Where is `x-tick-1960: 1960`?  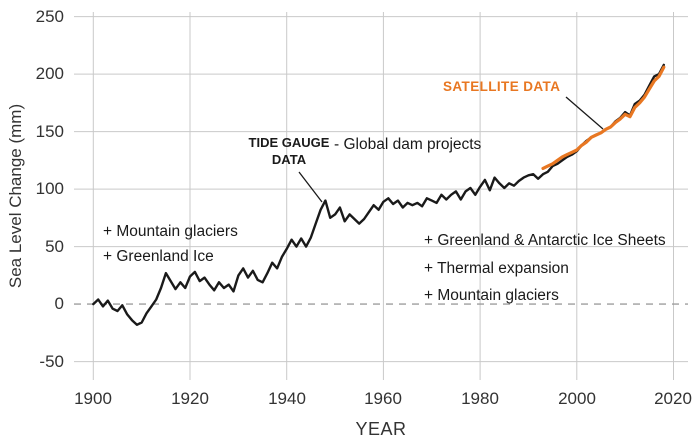 x-tick-1960: 1960 is located at coordinates (383, 398).